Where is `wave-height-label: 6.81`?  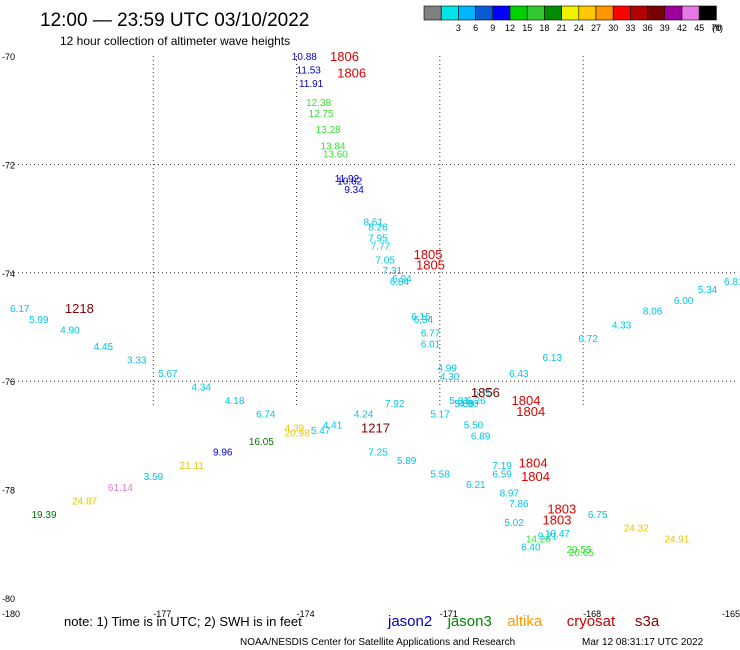 wave-height-label: 6.81 is located at coordinates (732, 282).